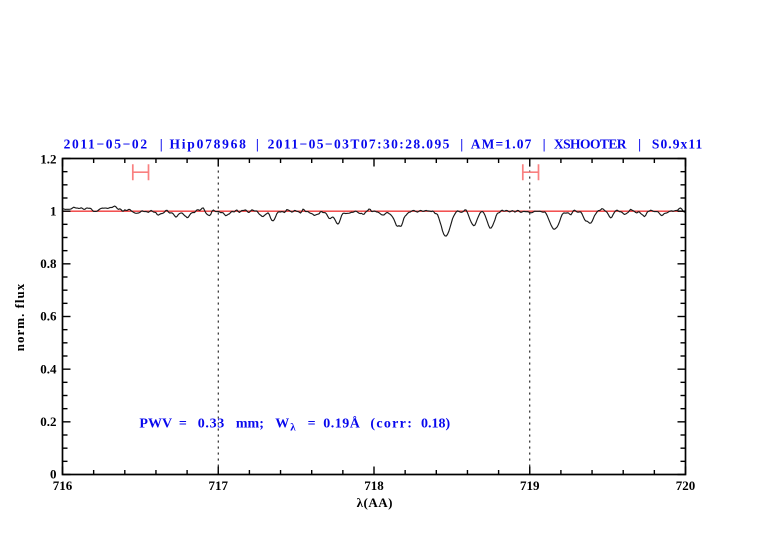  What do you see at coordinates (48, 421) in the screenshot?
I see `svg-text: 0.2` at bounding box center [48, 421].